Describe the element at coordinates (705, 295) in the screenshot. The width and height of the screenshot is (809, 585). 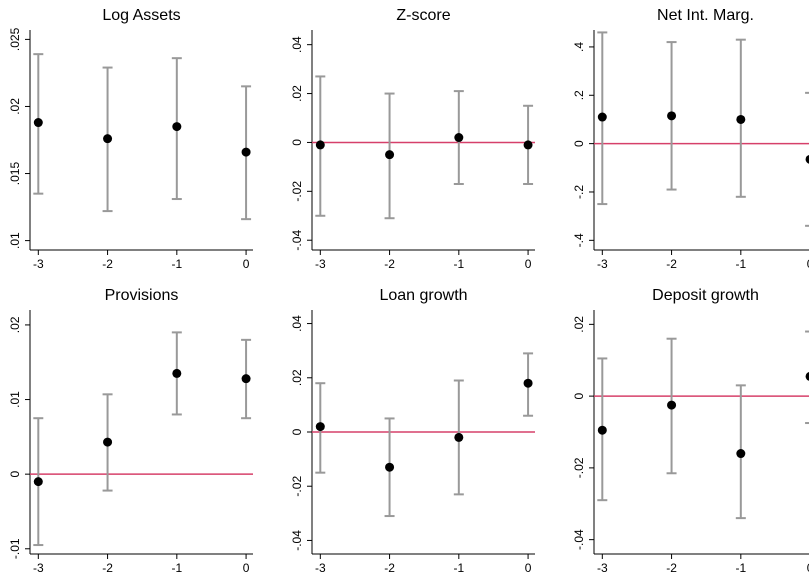
I see `panel-title: Deposit growth` at that location.